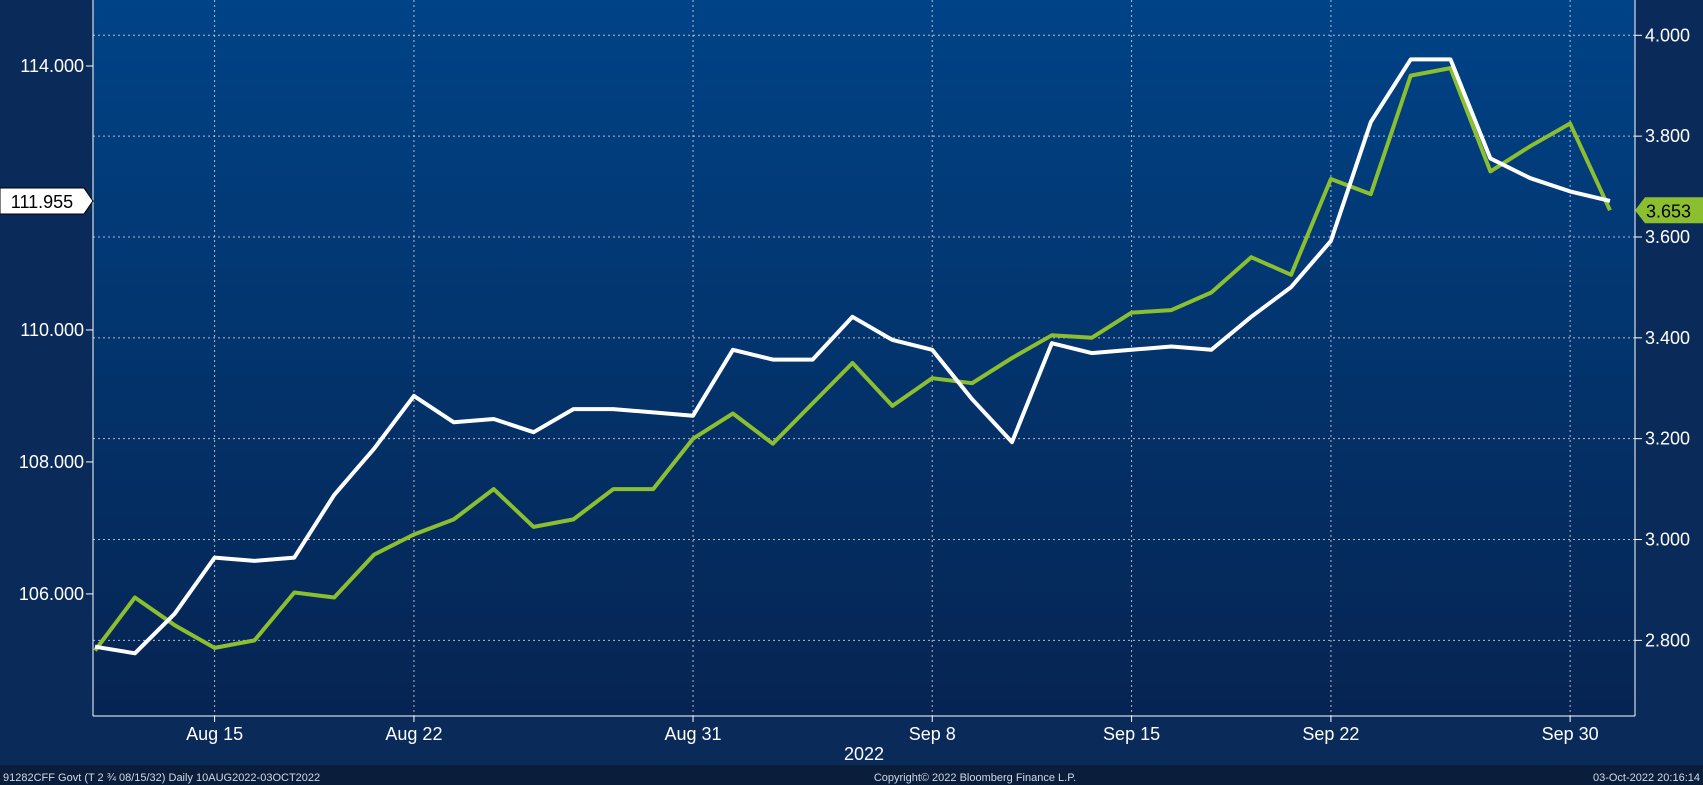 Image resolution: width=1703 pixels, height=785 pixels. I want to click on yield-last-value-tag, so click(1669, 210).